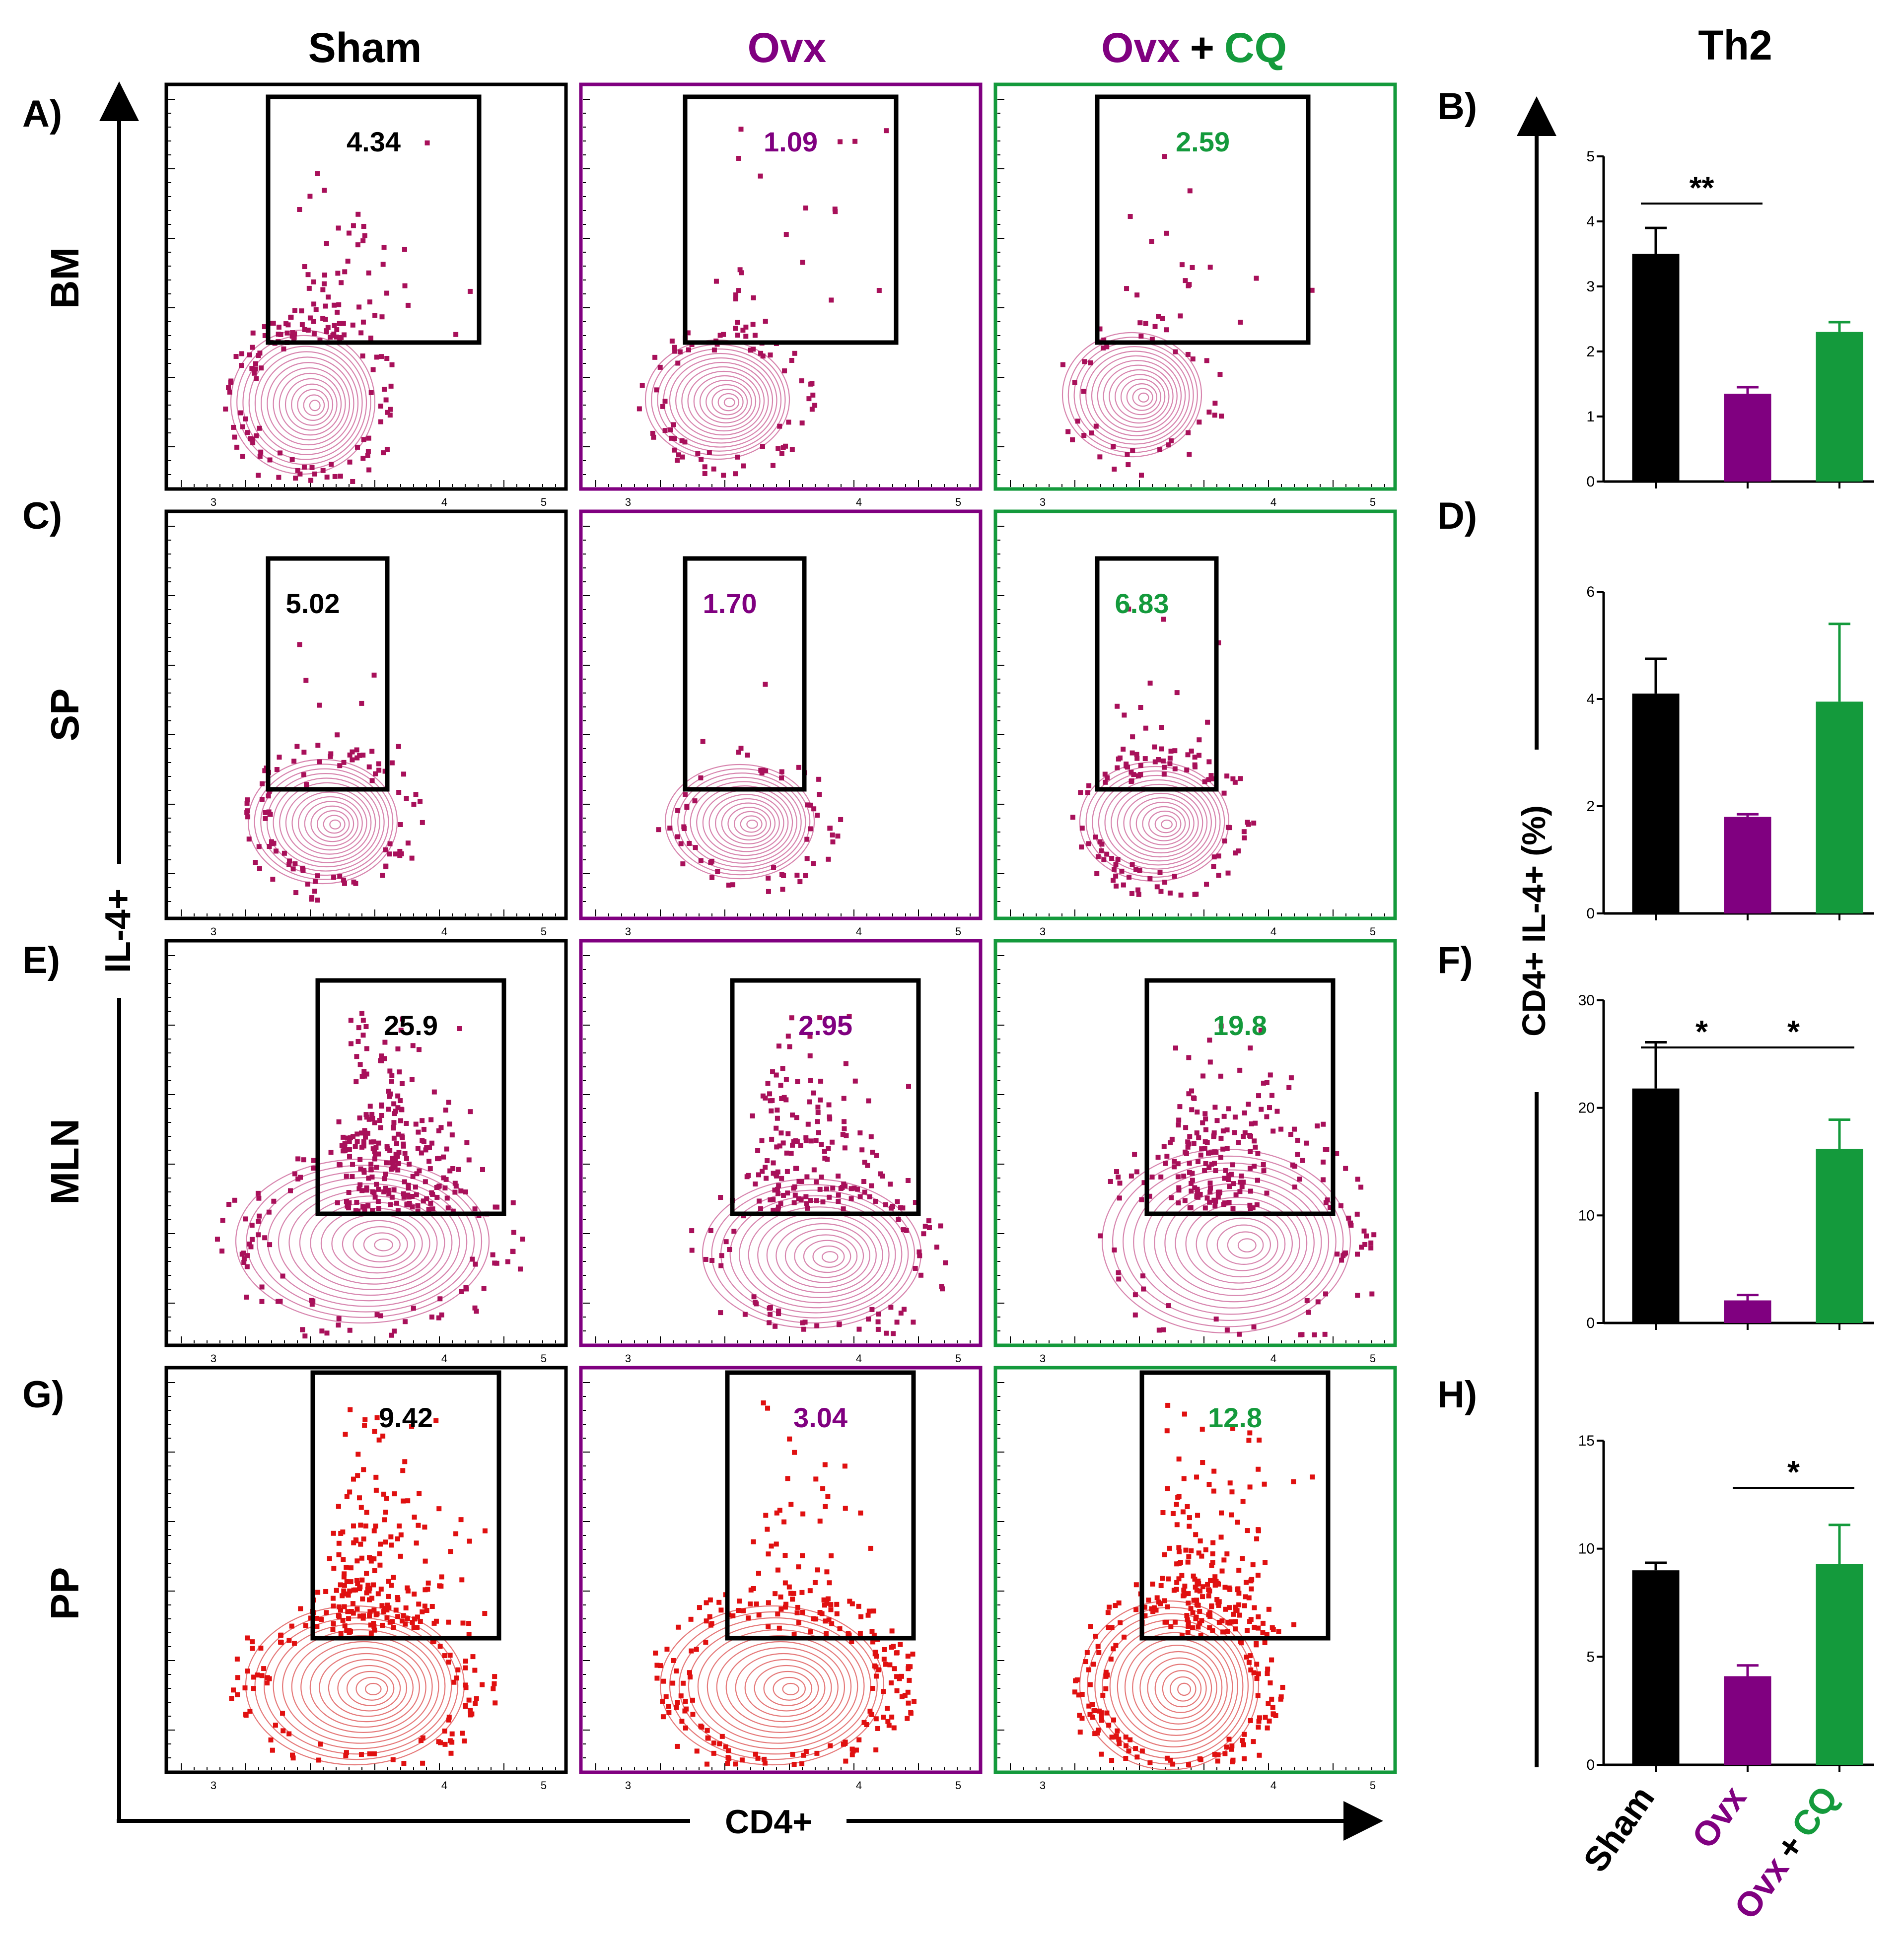 The image size is (1904, 1946). What do you see at coordinates (1373, 1358) in the screenshot?
I see `x-tick-label: 5` at bounding box center [1373, 1358].